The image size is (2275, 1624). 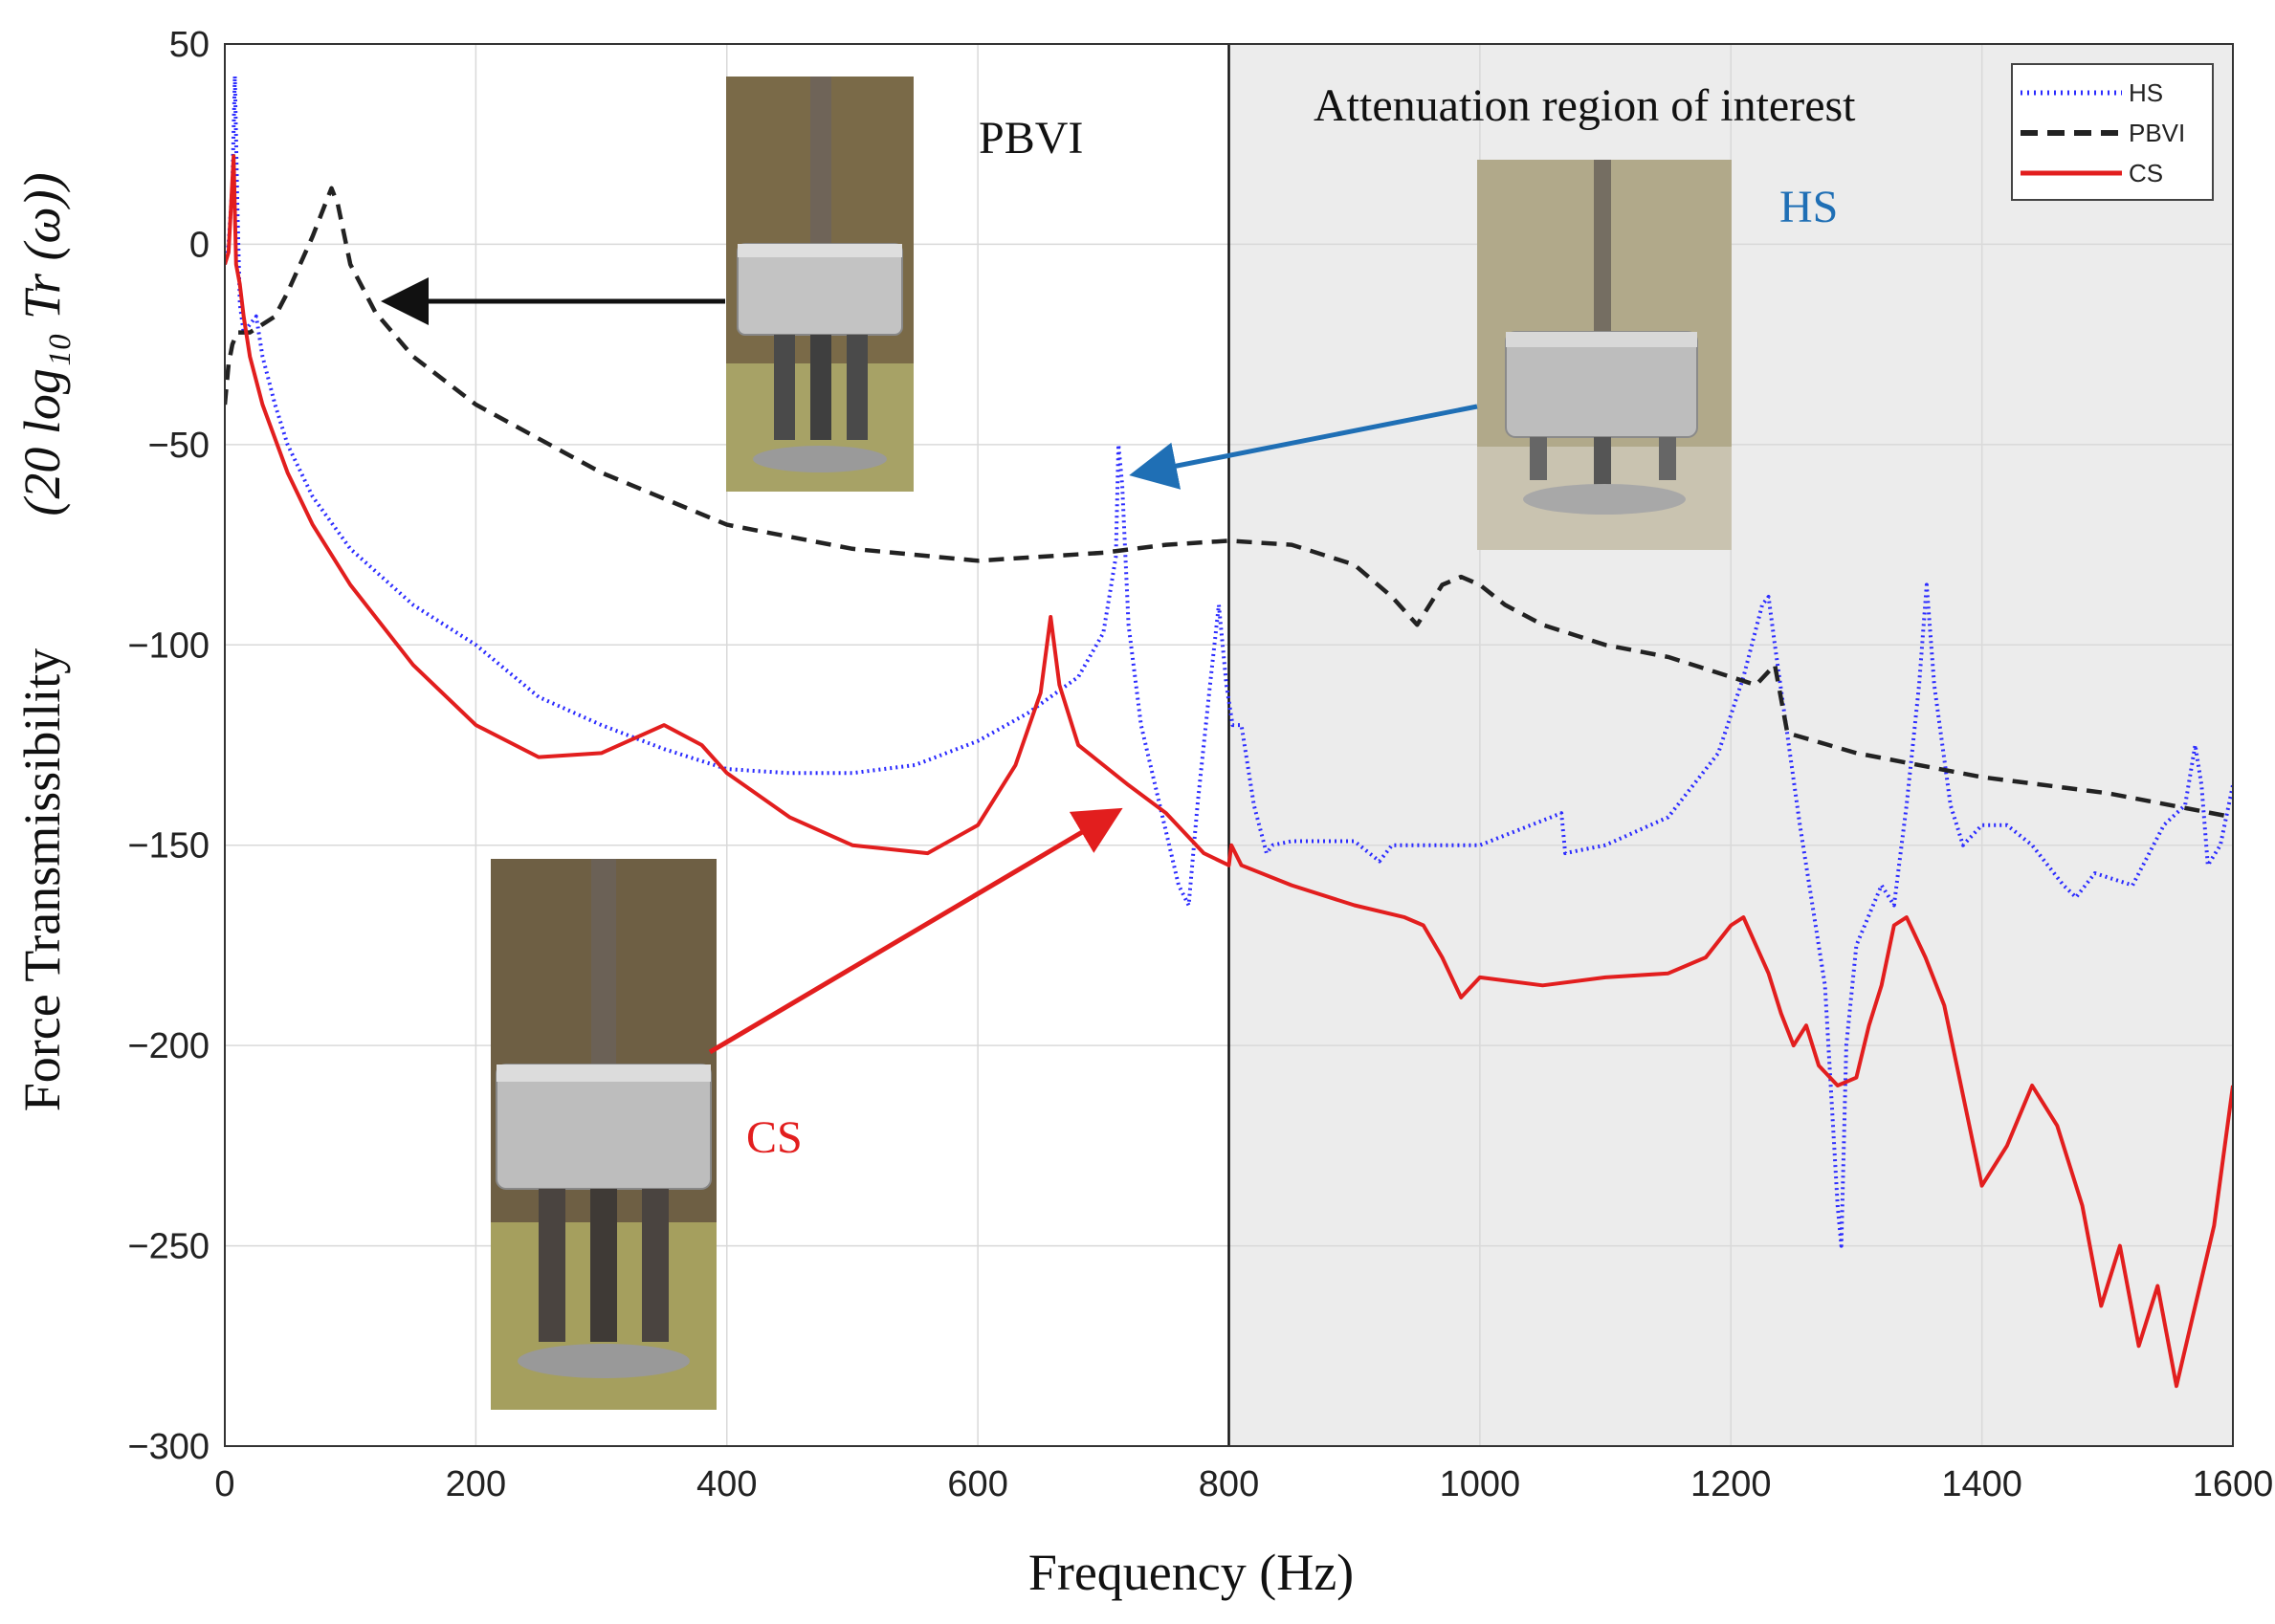 What do you see at coordinates (2157, 133) in the screenshot?
I see `legend-label-pbvi: PBVI` at bounding box center [2157, 133].